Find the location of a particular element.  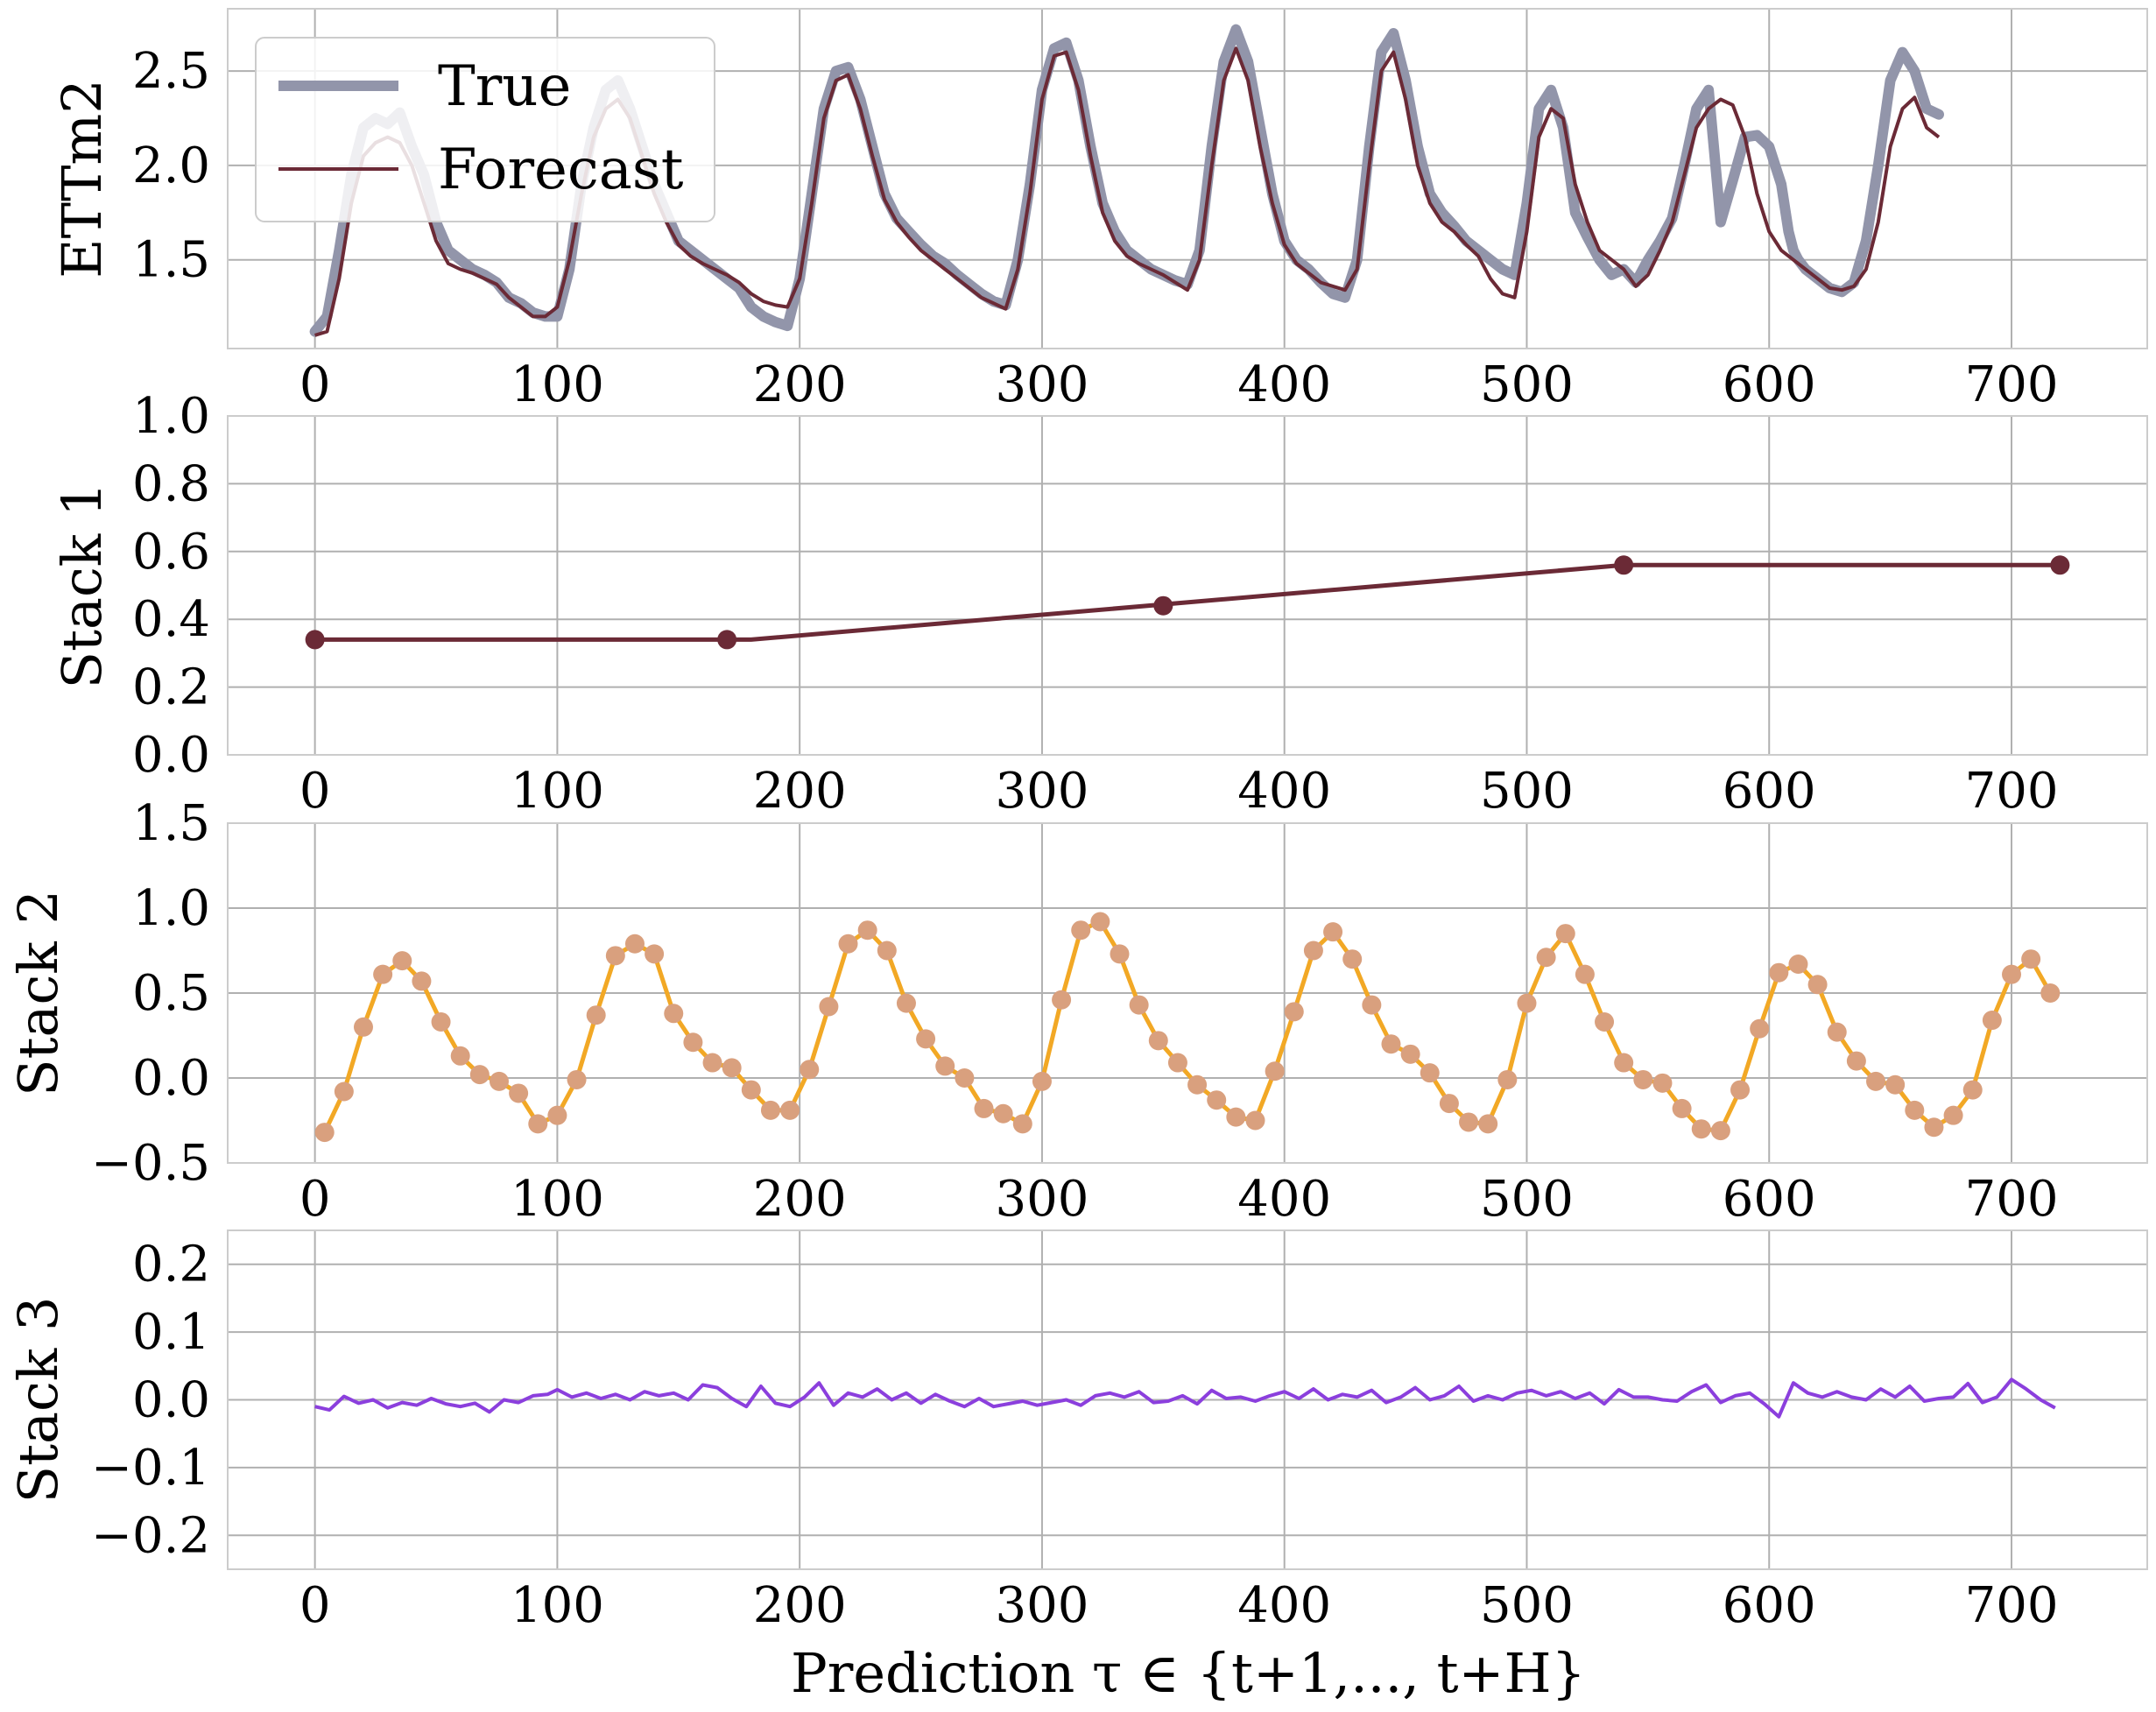

legend: True Forecast is located at coordinates (485, 129).